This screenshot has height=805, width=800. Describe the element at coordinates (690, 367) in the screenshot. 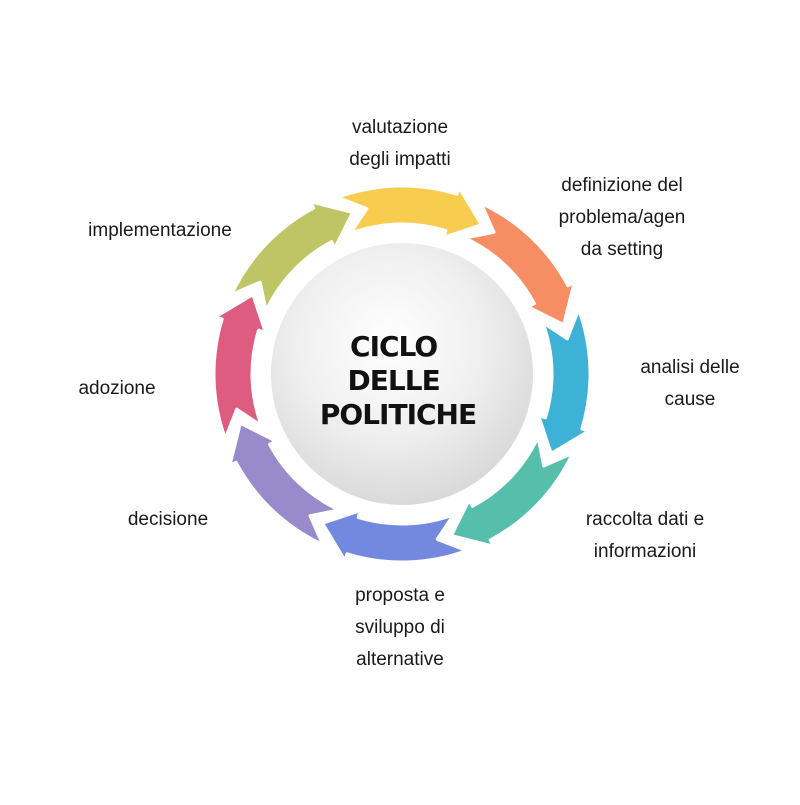

I see `step-label-line: analisi delle` at that location.